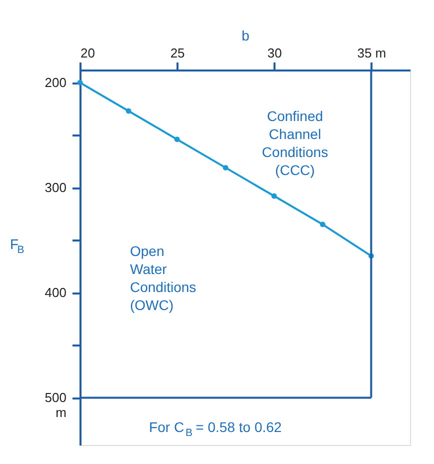  I want to click on x-tick-label: 20, so click(87, 53).